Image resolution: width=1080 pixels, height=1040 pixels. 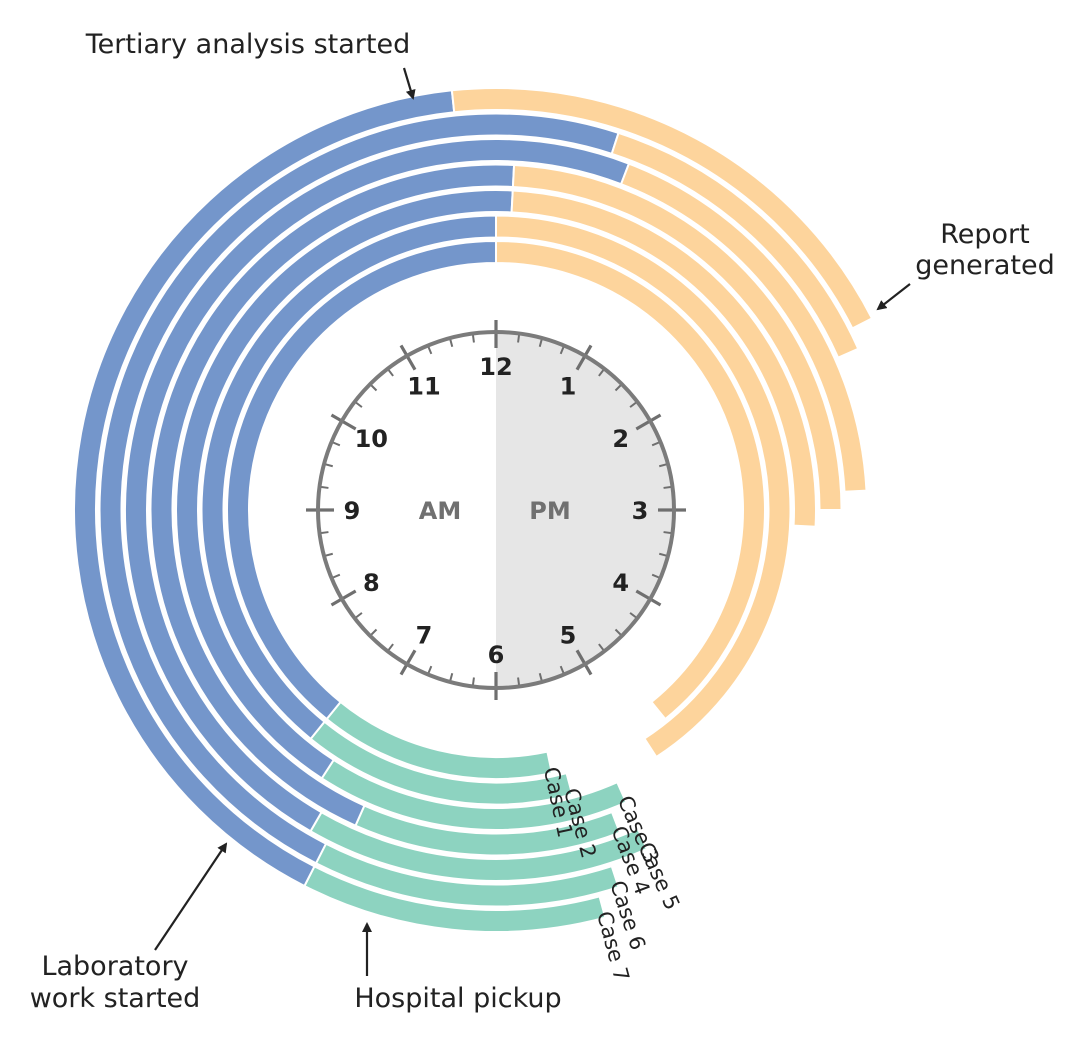 I want to click on pickup-annotation: Hospital pickup, so click(x=457, y=998).